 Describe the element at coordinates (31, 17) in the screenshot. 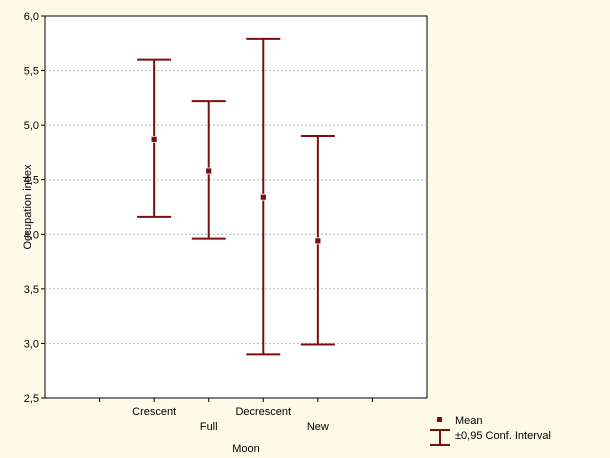

I see `y-tick-label-7: 6,0` at that location.